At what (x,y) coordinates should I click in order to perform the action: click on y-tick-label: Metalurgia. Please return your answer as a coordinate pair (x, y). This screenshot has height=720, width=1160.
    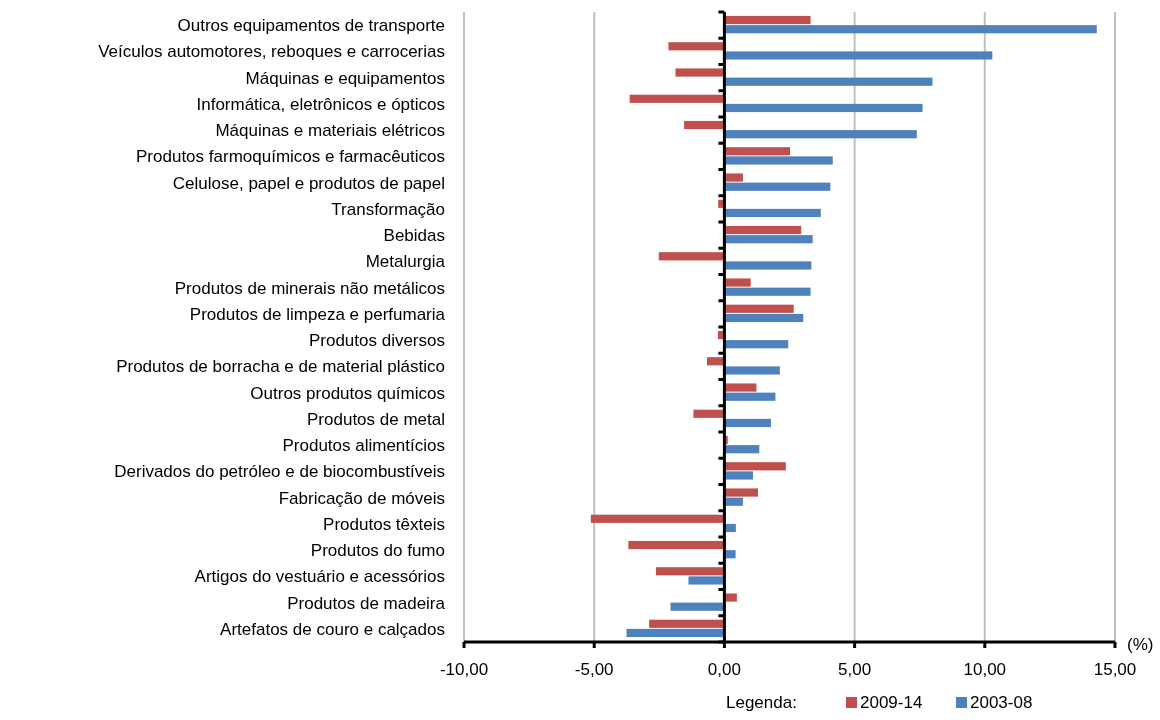
    Looking at the image, I should click on (405, 262).